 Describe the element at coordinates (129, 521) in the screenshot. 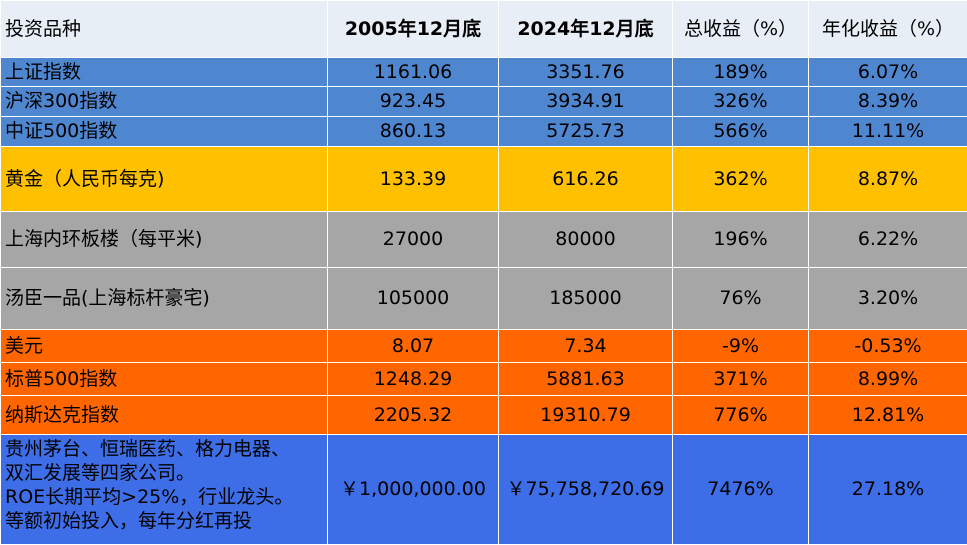

I see `asset-name-line: 等额初始投入，每年分红再投` at that location.